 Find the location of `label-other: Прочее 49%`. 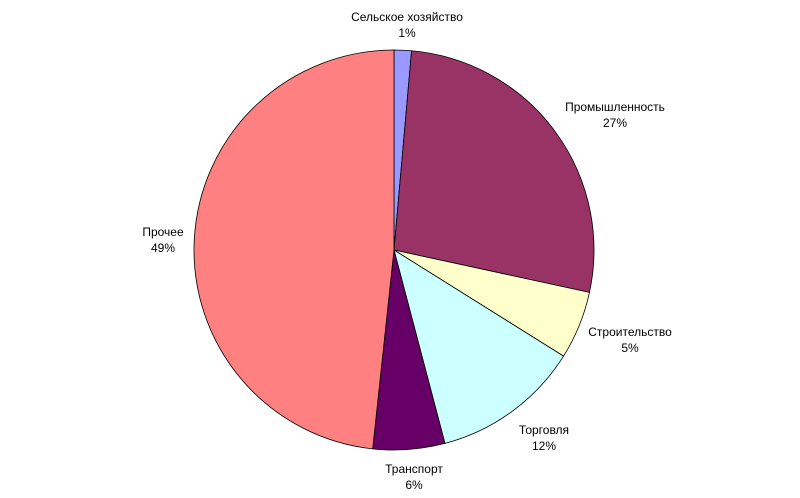

label-other: Прочее 49% is located at coordinates (162, 240).